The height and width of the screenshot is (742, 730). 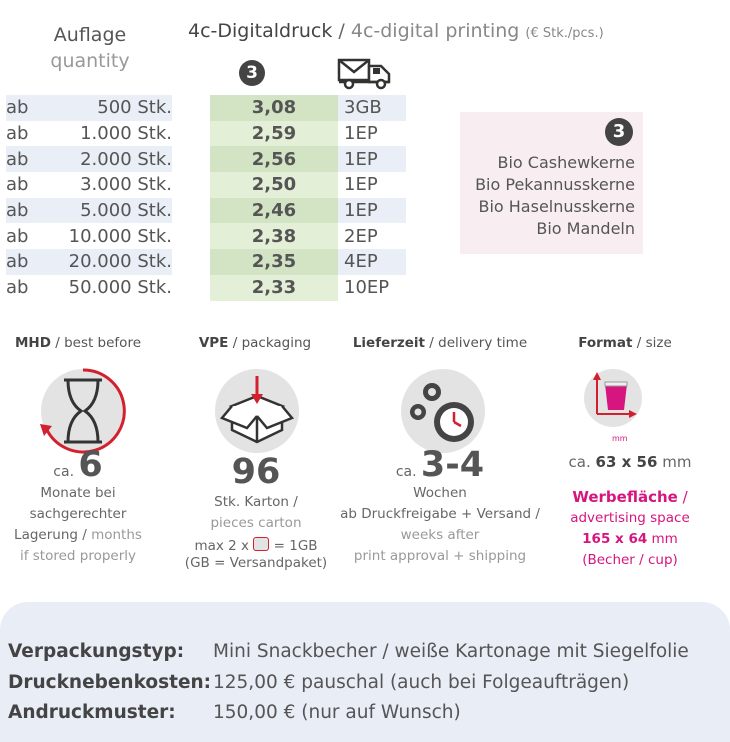 I want to click on price-value: 2,38, so click(x=274, y=236).